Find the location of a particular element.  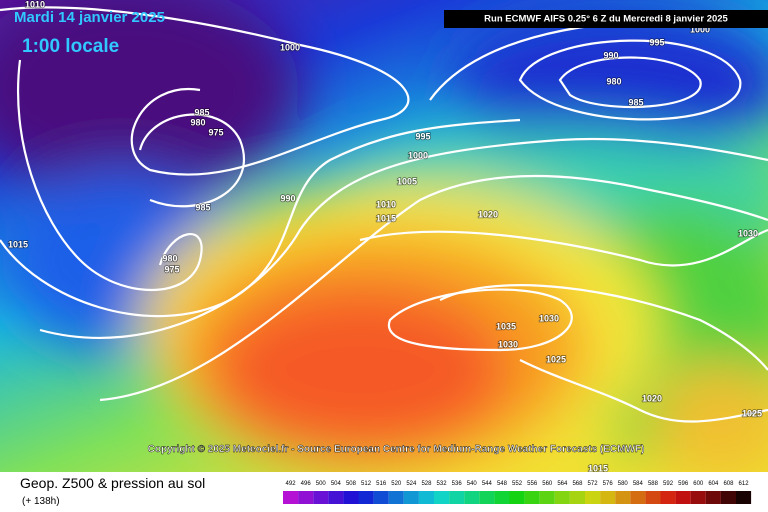

colorbar-label: 588 is located at coordinates (653, 484).